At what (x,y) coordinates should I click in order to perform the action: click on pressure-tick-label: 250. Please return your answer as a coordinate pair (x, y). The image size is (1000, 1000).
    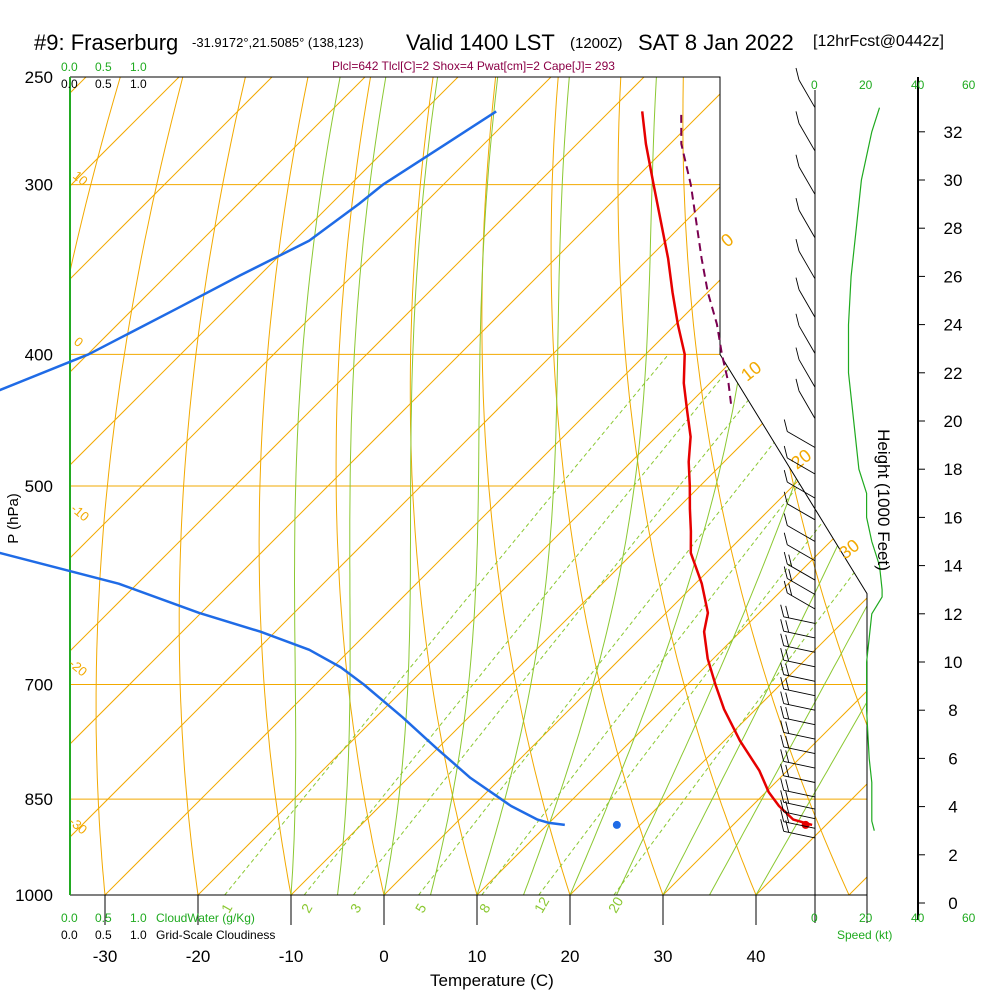
    Looking at the image, I should click on (39, 77).